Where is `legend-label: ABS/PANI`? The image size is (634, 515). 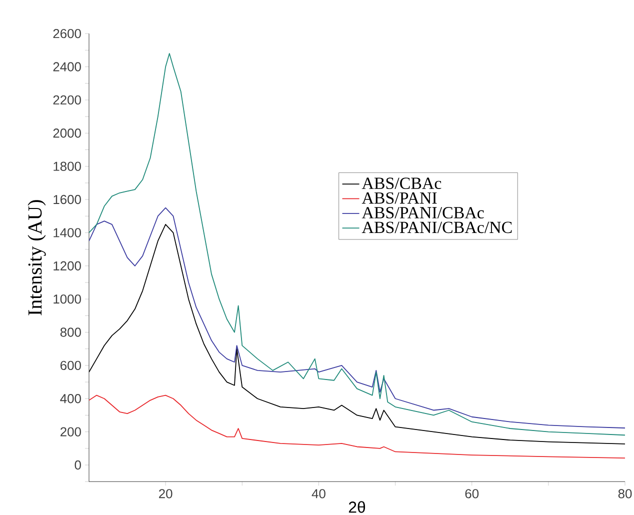
legend-label: ABS/PANI is located at coordinates (399, 198).